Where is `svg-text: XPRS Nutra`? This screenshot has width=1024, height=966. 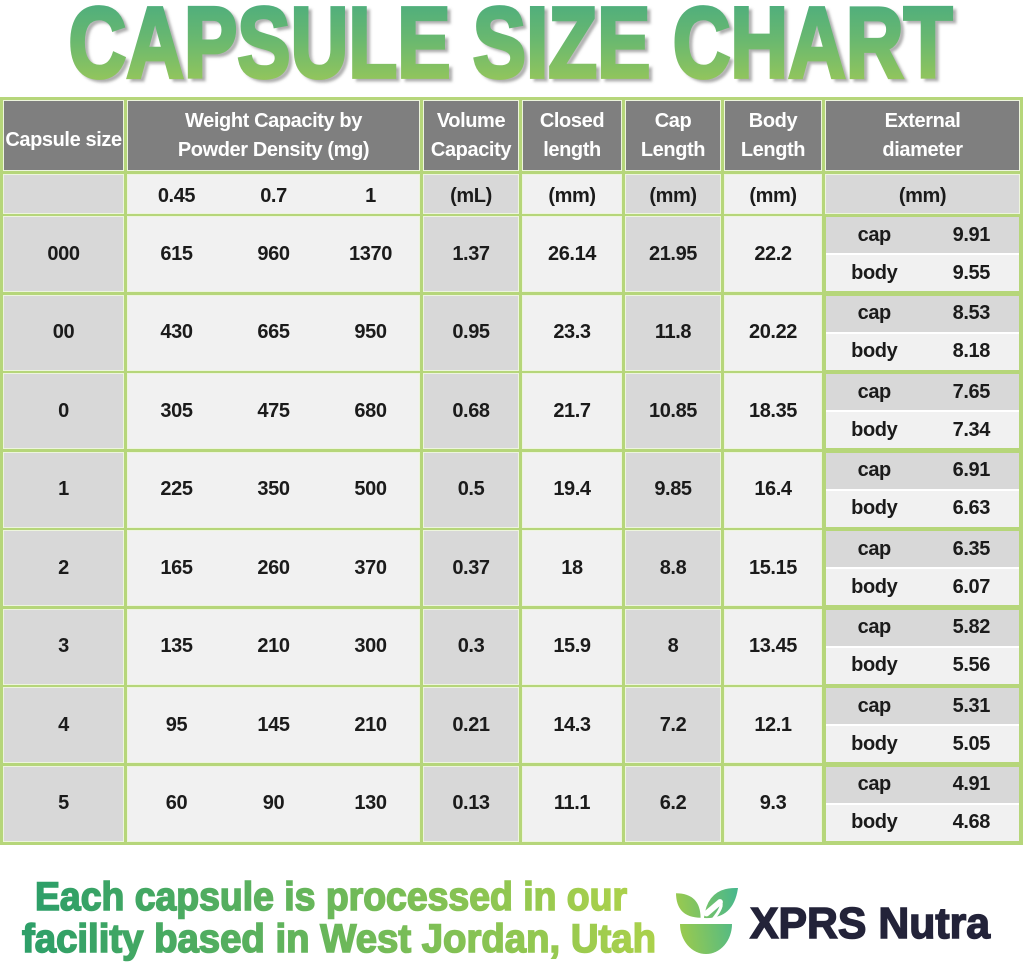 svg-text: XPRS Nutra is located at coordinates (870, 923).